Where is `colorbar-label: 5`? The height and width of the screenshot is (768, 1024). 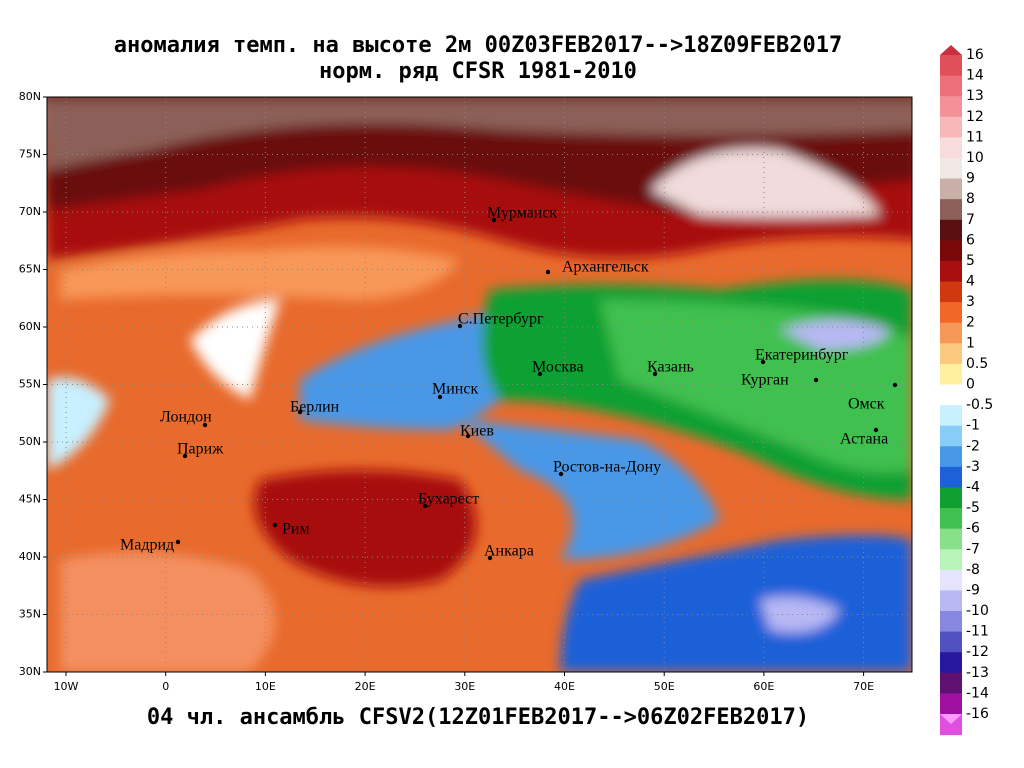 colorbar-label: 5 is located at coordinates (970, 261).